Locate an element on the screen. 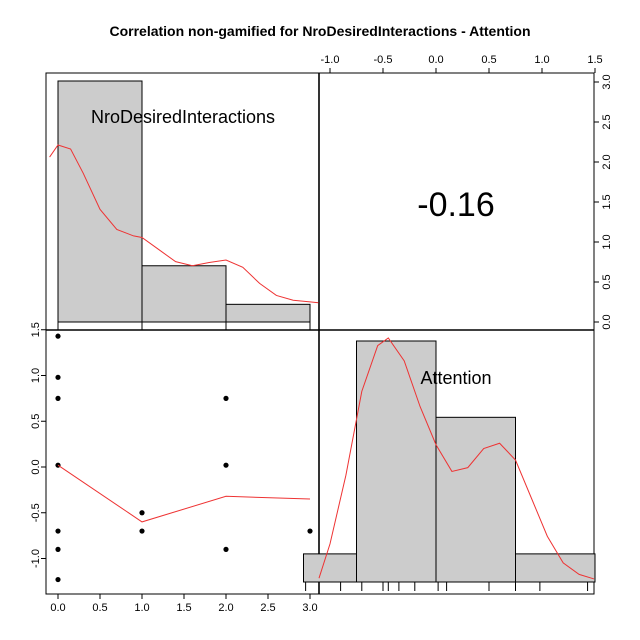  top-tick-label: 0.5 is located at coordinates (488, 60).